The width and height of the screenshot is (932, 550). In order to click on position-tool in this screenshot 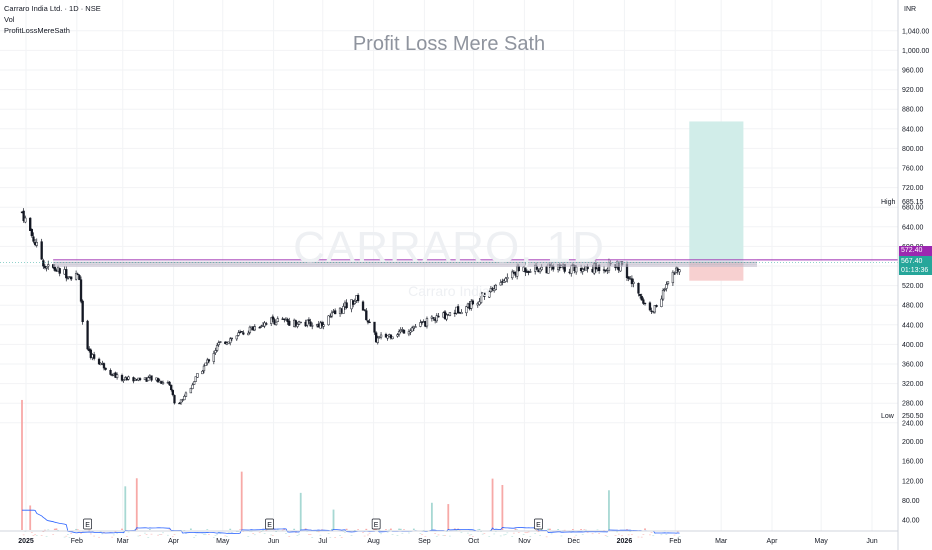, I will do `click(716, 201)`.